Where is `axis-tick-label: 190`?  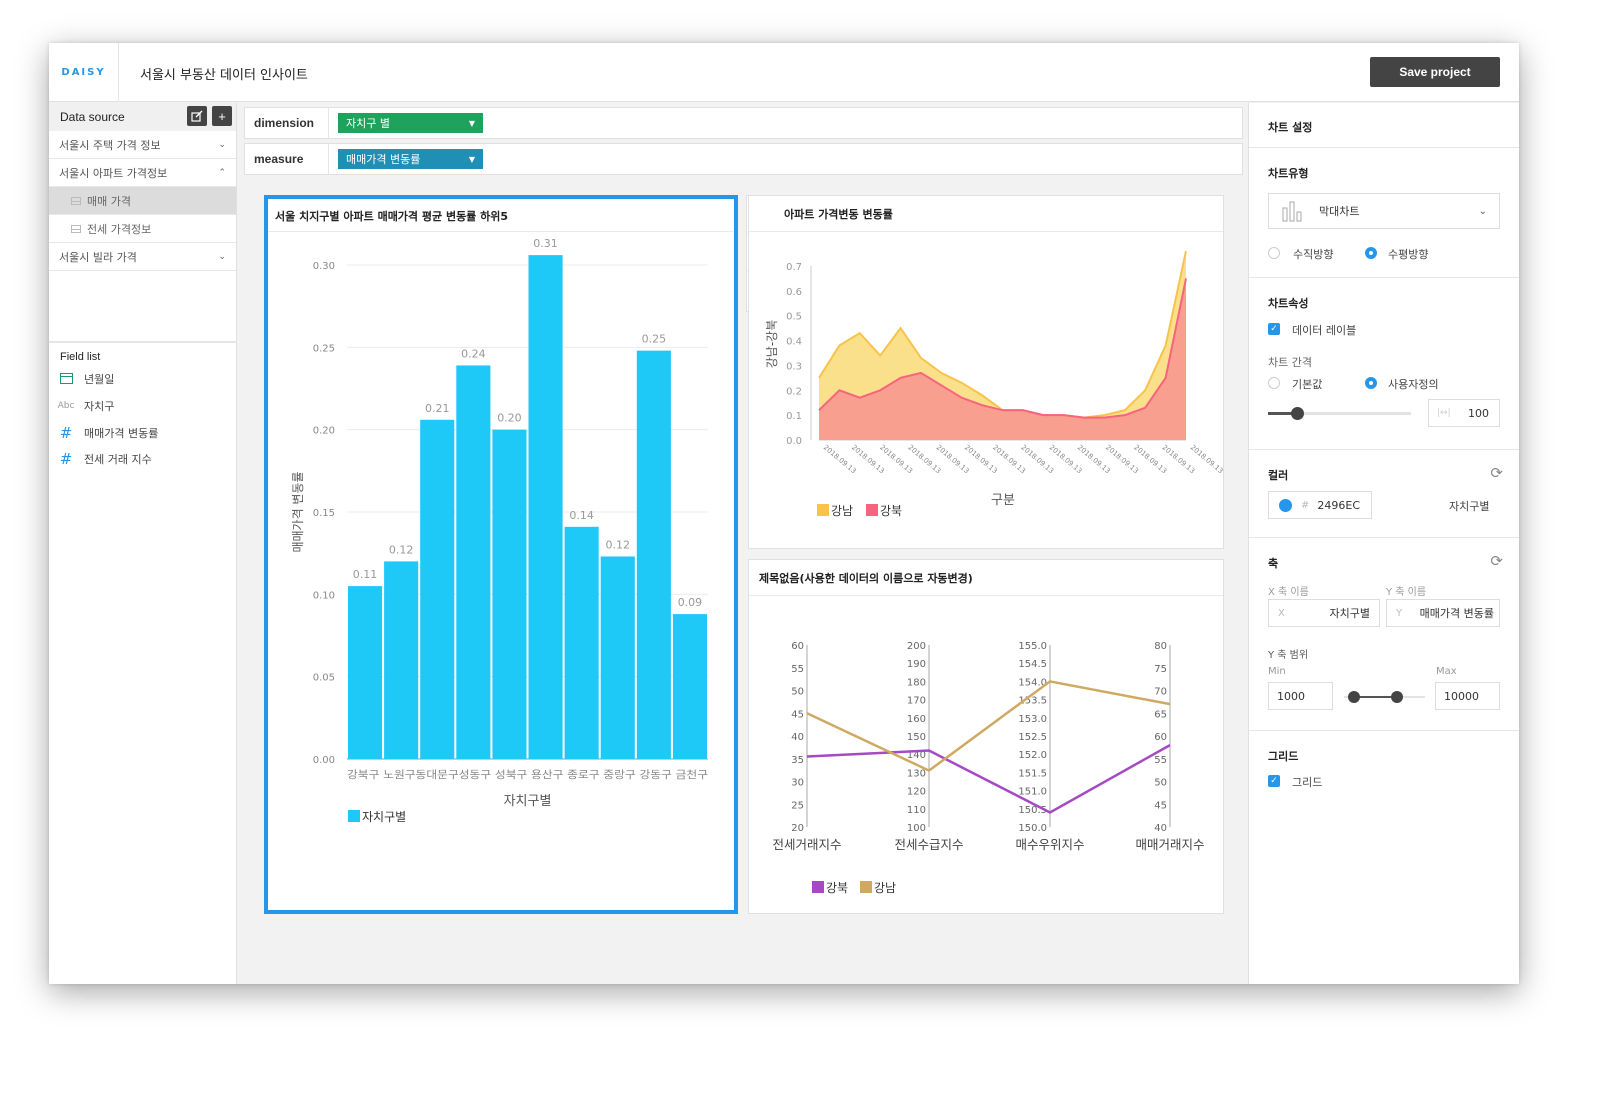
axis-tick-label: 190 is located at coordinates (916, 664).